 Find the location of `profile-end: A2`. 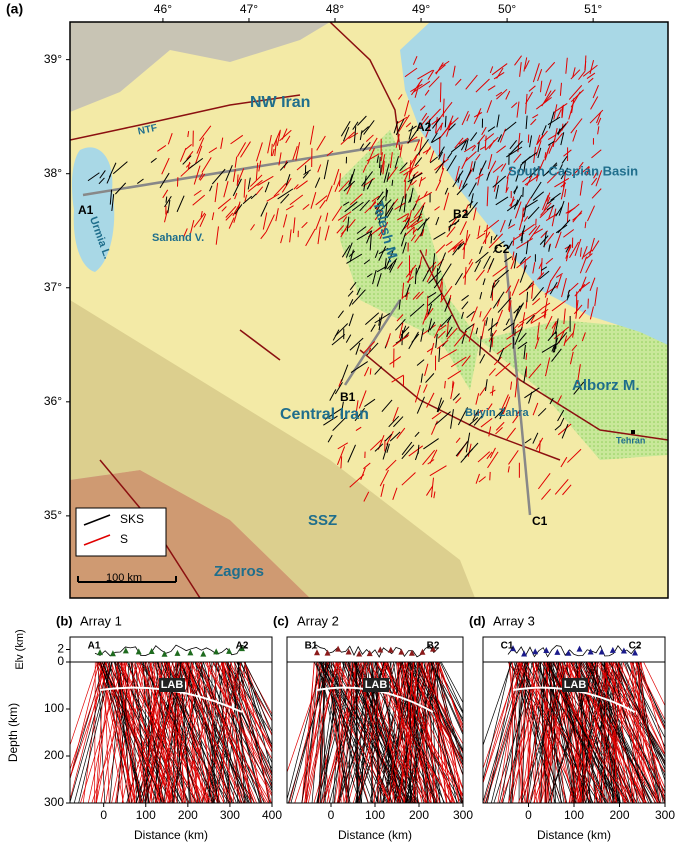

profile-end: A2 is located at coordinates (424, 127).